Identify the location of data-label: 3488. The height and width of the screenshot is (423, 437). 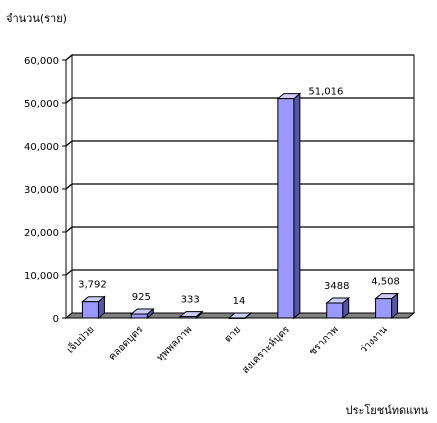
(336, 286).